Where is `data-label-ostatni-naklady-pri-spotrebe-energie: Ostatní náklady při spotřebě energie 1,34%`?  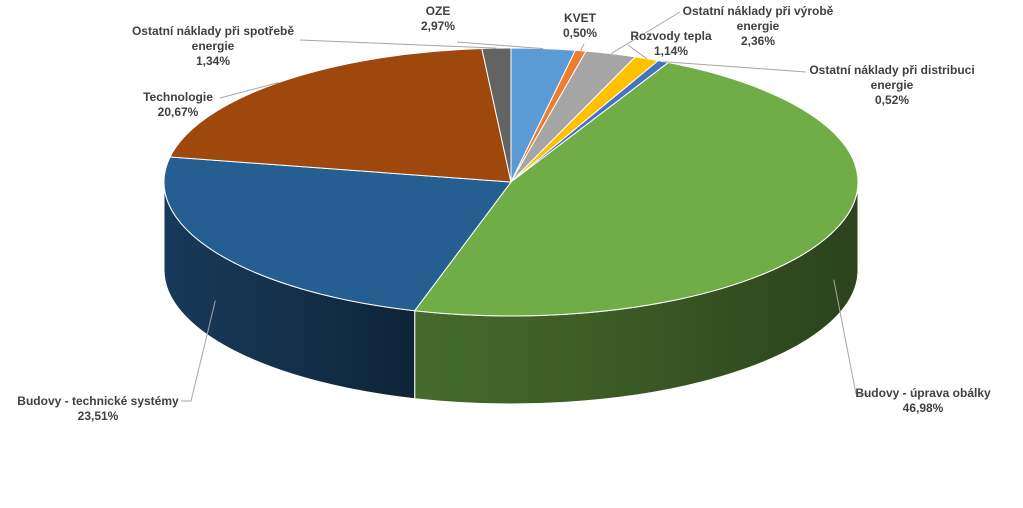
data-label-ostatni-naklady-pri-spotrebe-energie: Ostatní náklady při spotřebě energie 1,34% is located at coordinates (213, 46).